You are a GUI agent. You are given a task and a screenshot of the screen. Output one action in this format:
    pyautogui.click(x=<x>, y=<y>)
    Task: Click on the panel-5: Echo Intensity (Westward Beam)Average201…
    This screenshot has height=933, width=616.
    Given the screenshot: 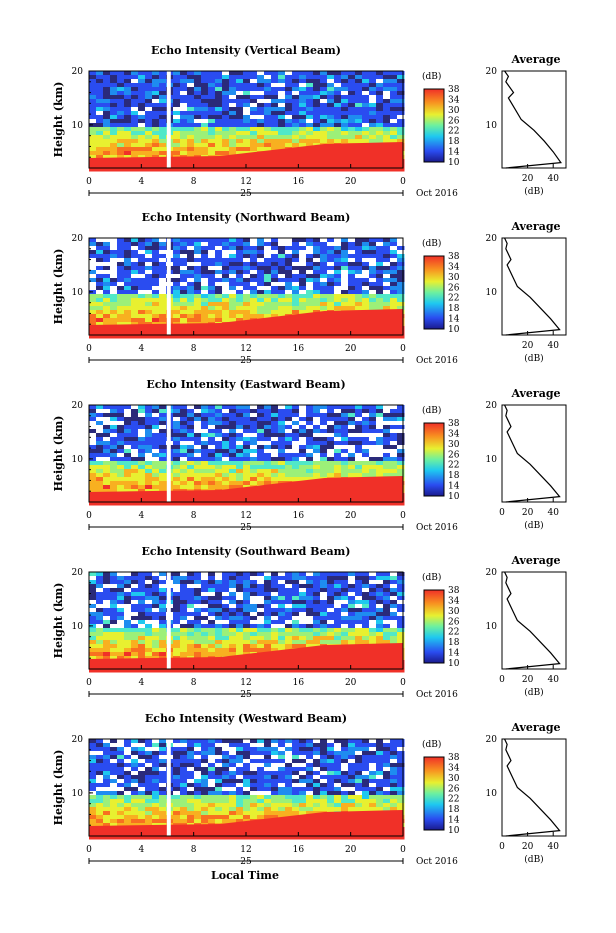 What is the action you would take?
    pyautogui.click(x=309, y=789)
    